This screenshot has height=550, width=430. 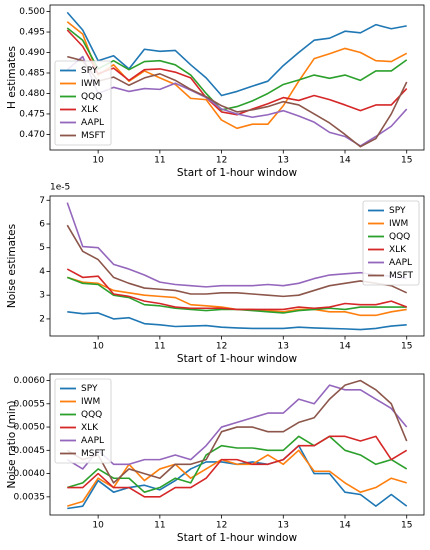 I want to click on y-tick-label: 0.0035, so click(x=30, y=497).